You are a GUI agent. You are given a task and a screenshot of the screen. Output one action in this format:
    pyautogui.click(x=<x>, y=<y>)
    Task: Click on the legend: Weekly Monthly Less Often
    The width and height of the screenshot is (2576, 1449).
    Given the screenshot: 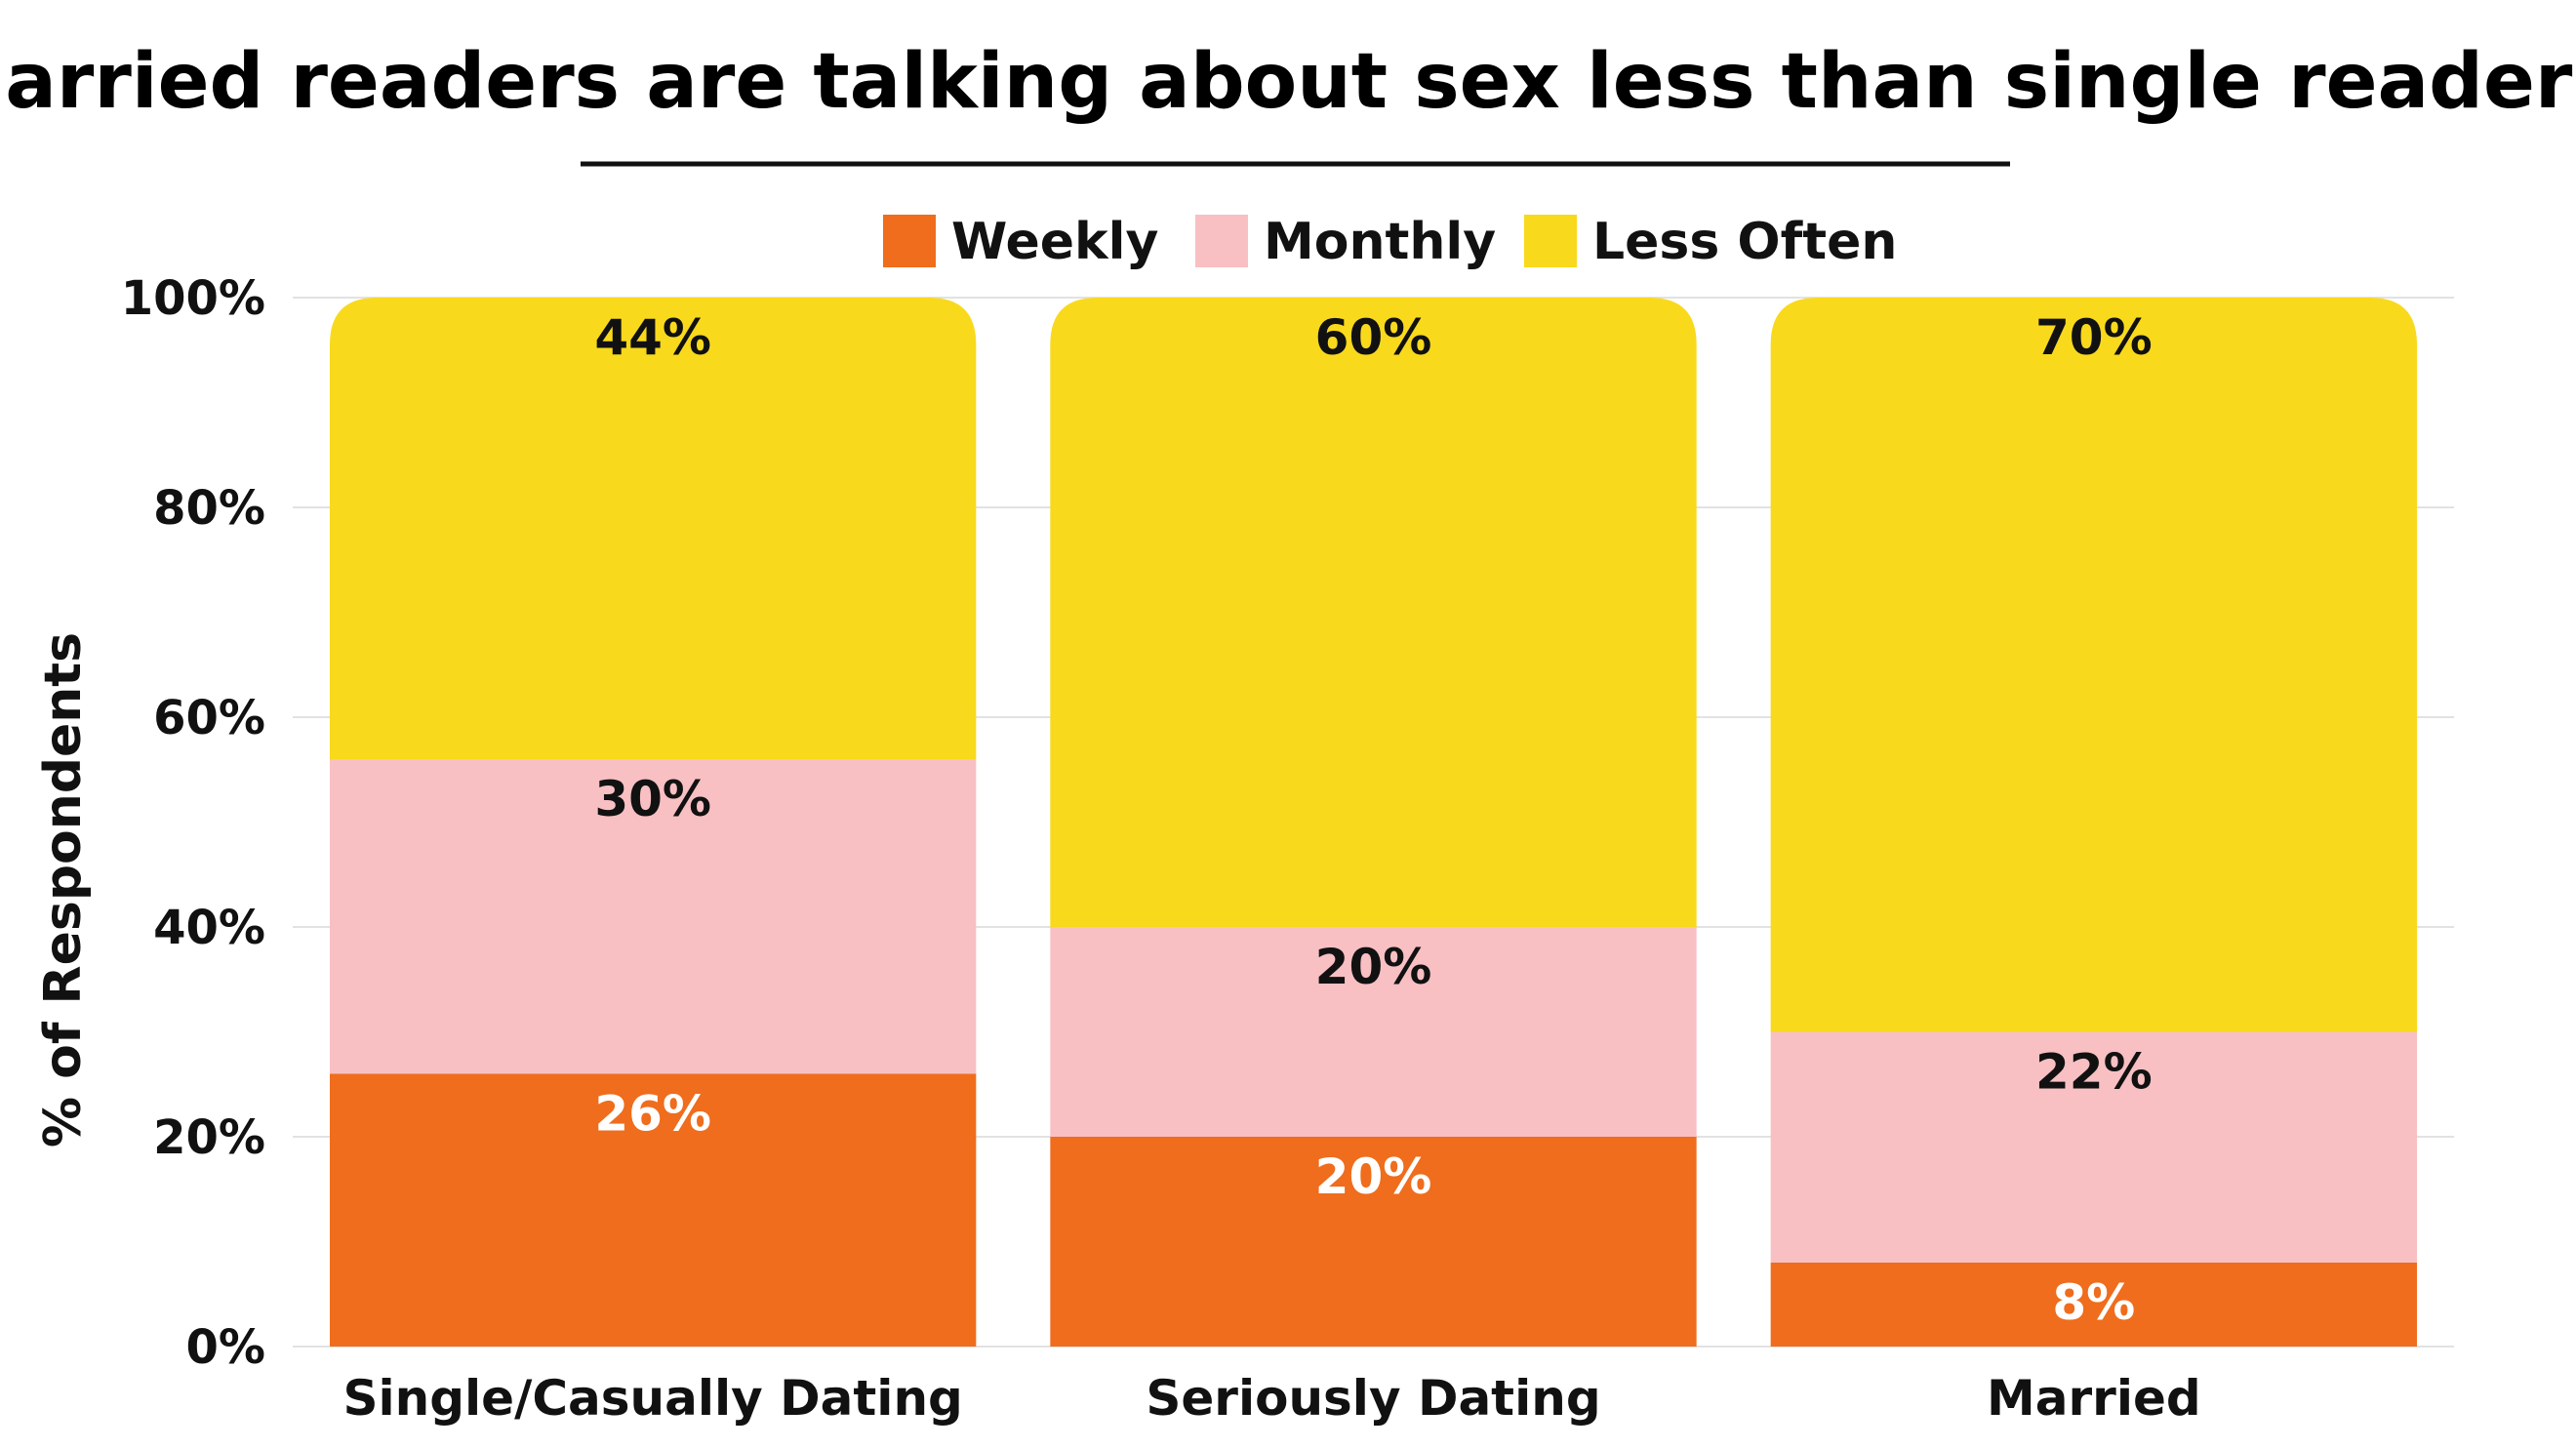 What is the action you would take?
    pyautogui.click(x=1390, y=242)
    